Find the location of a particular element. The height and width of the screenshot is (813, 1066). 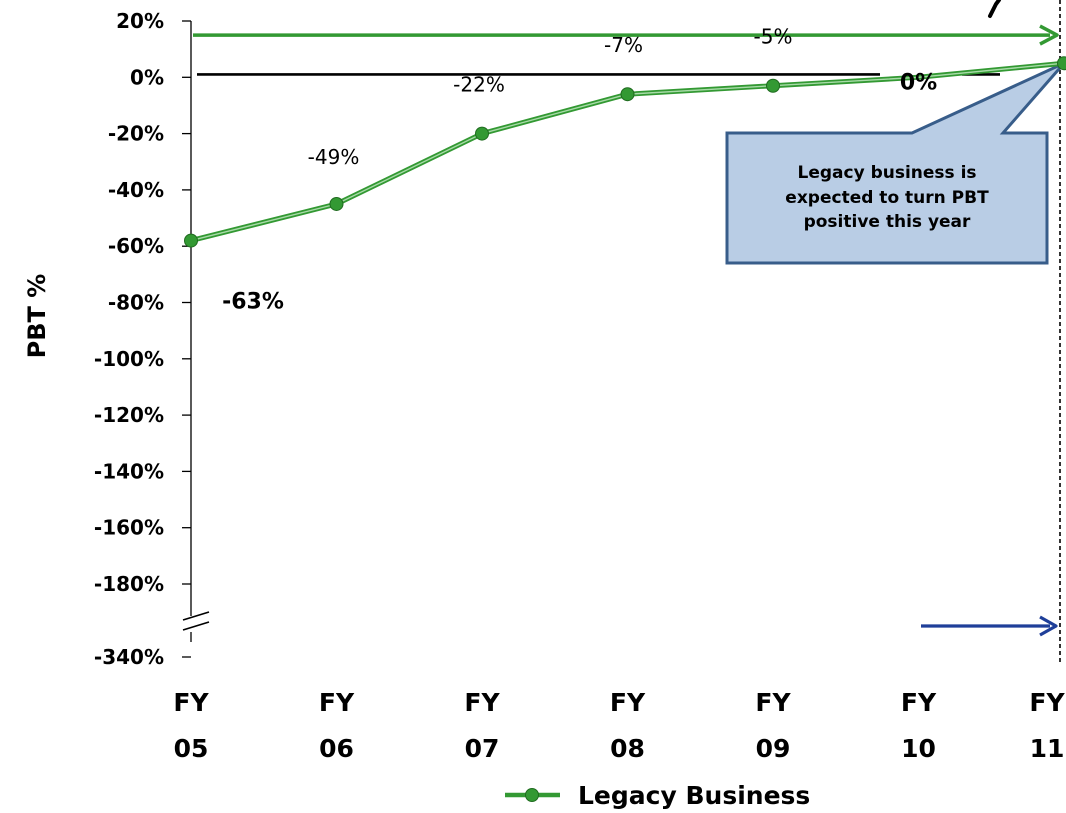

x-tick-label: 08 is located at coordinates (627, 748).